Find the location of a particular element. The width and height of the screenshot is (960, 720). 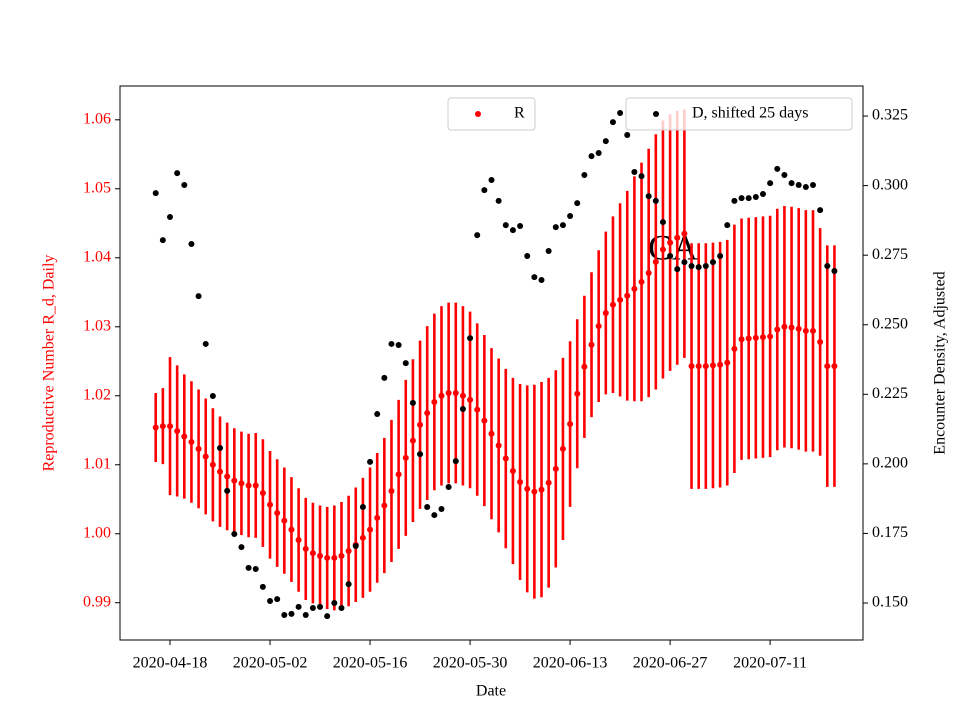

legend-box is located at coordinates (491, 114).